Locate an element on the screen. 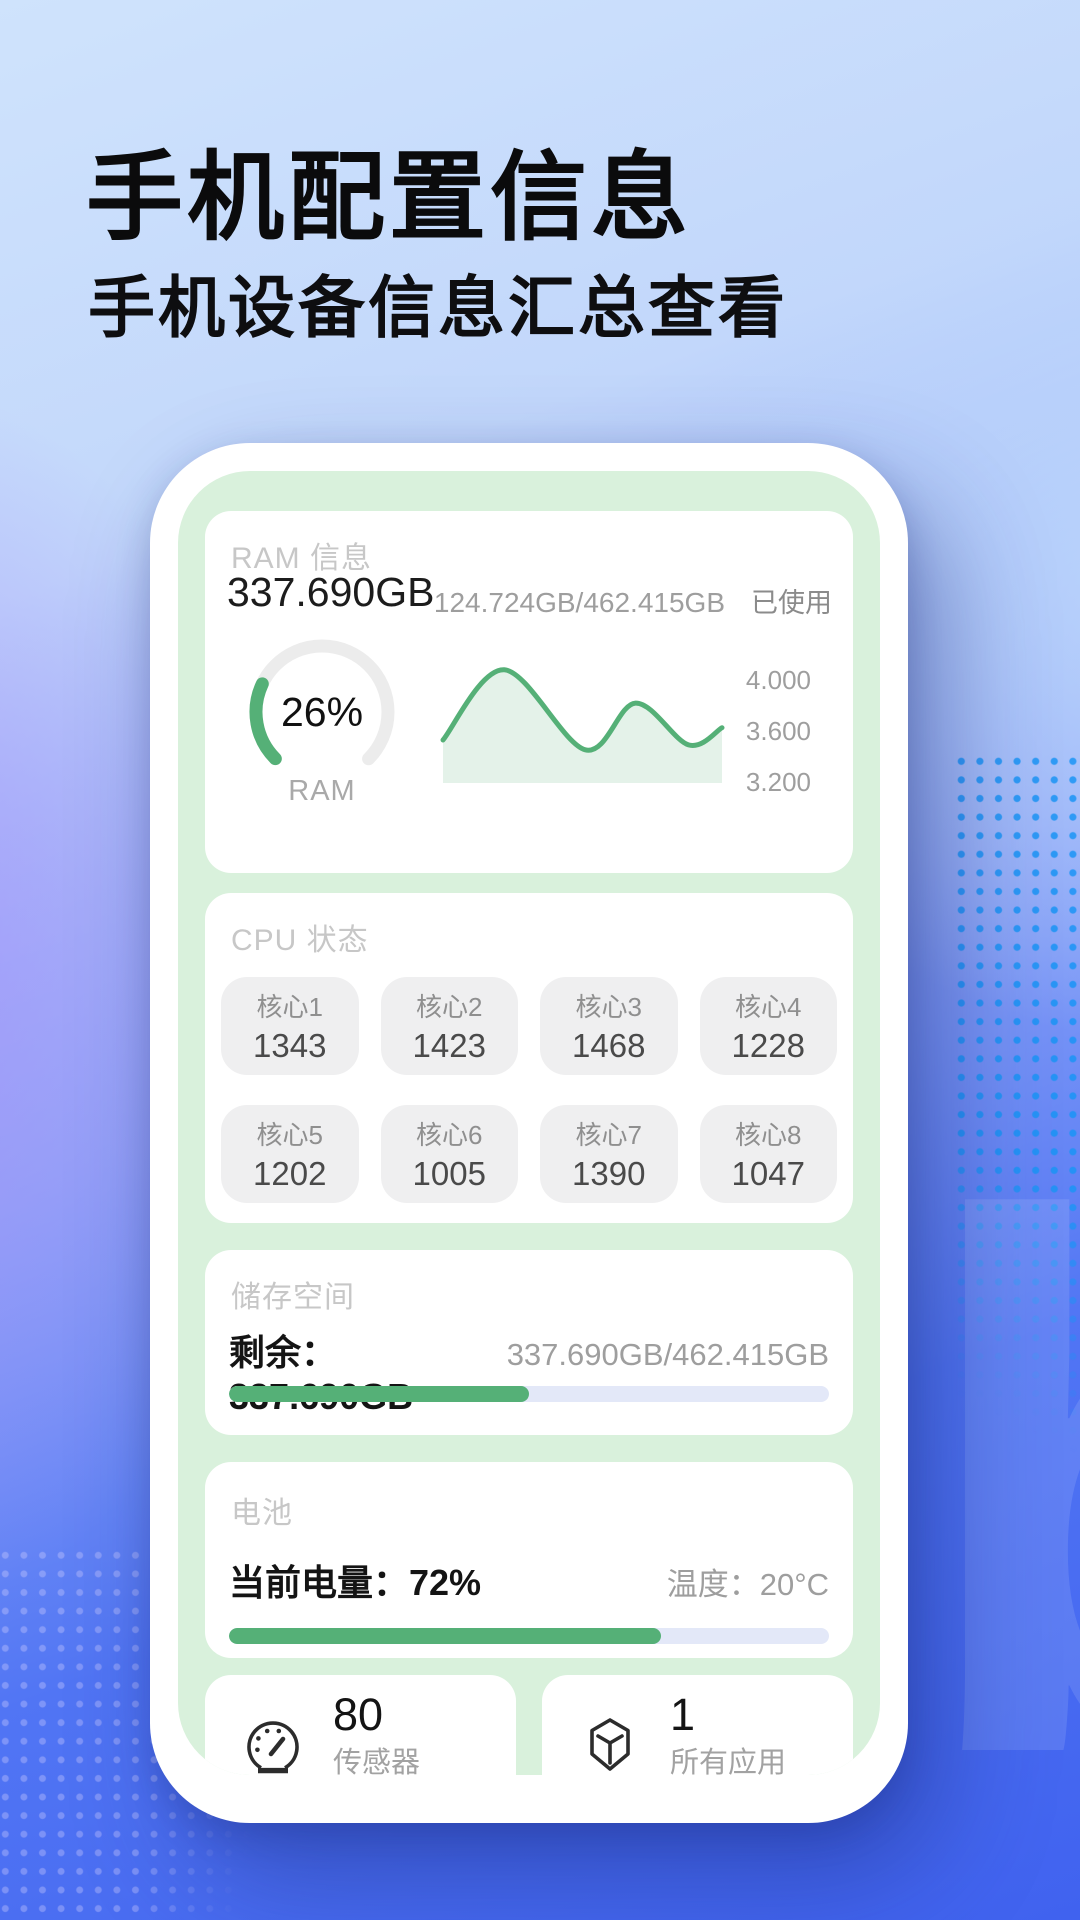 This screenshot has width=1080, height=1920. ram-card-header: RAM 信息 is located at coordinates (301, 558).